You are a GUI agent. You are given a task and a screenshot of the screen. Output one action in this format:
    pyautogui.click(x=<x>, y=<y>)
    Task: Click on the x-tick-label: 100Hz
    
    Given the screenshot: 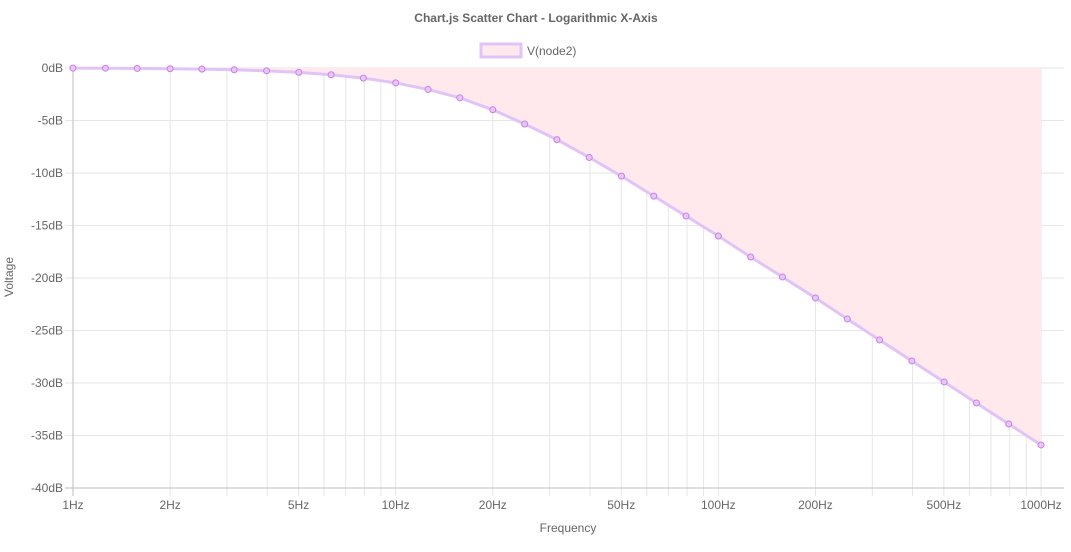 What is the action you would take?
    pyautogui.click(x=718, y=505)
    